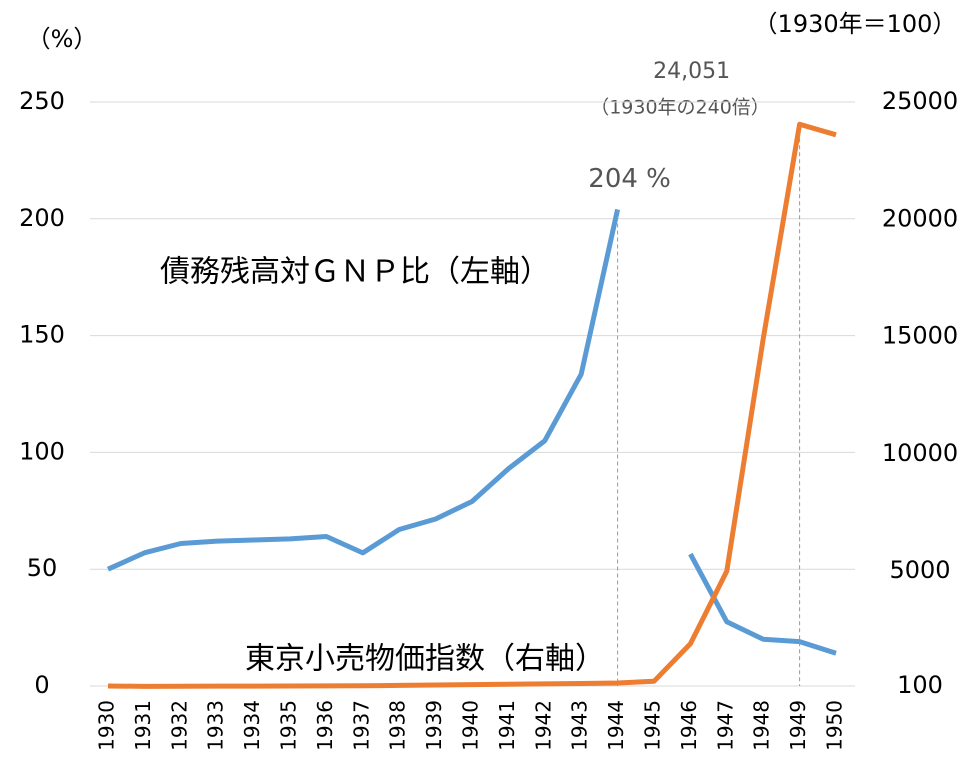 The width and height of the screenshot is (973, 765). Describe the element at coordinates (689, 725) in the screenshot. I see `x-tick-label: 1946` at that location.